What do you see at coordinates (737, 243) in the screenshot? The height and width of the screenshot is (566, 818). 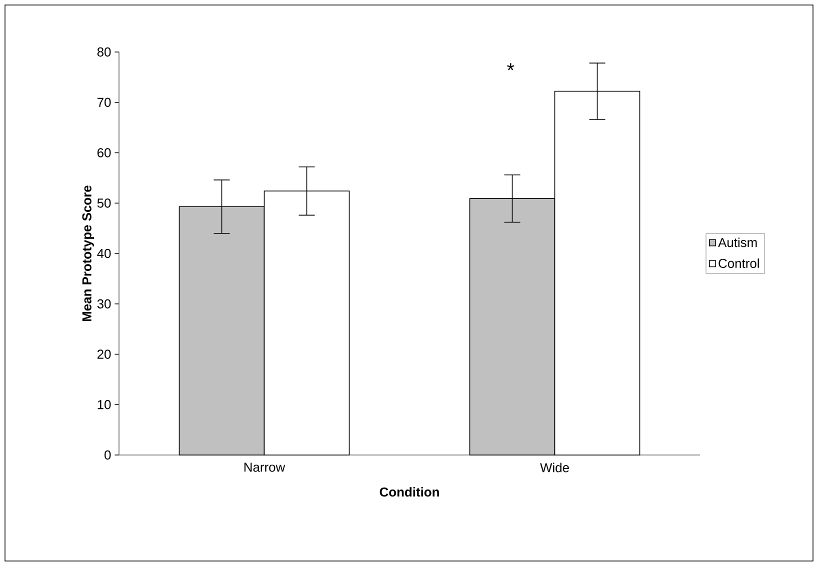 I see `legend-label: Autism` at bounding box center [737, 243].